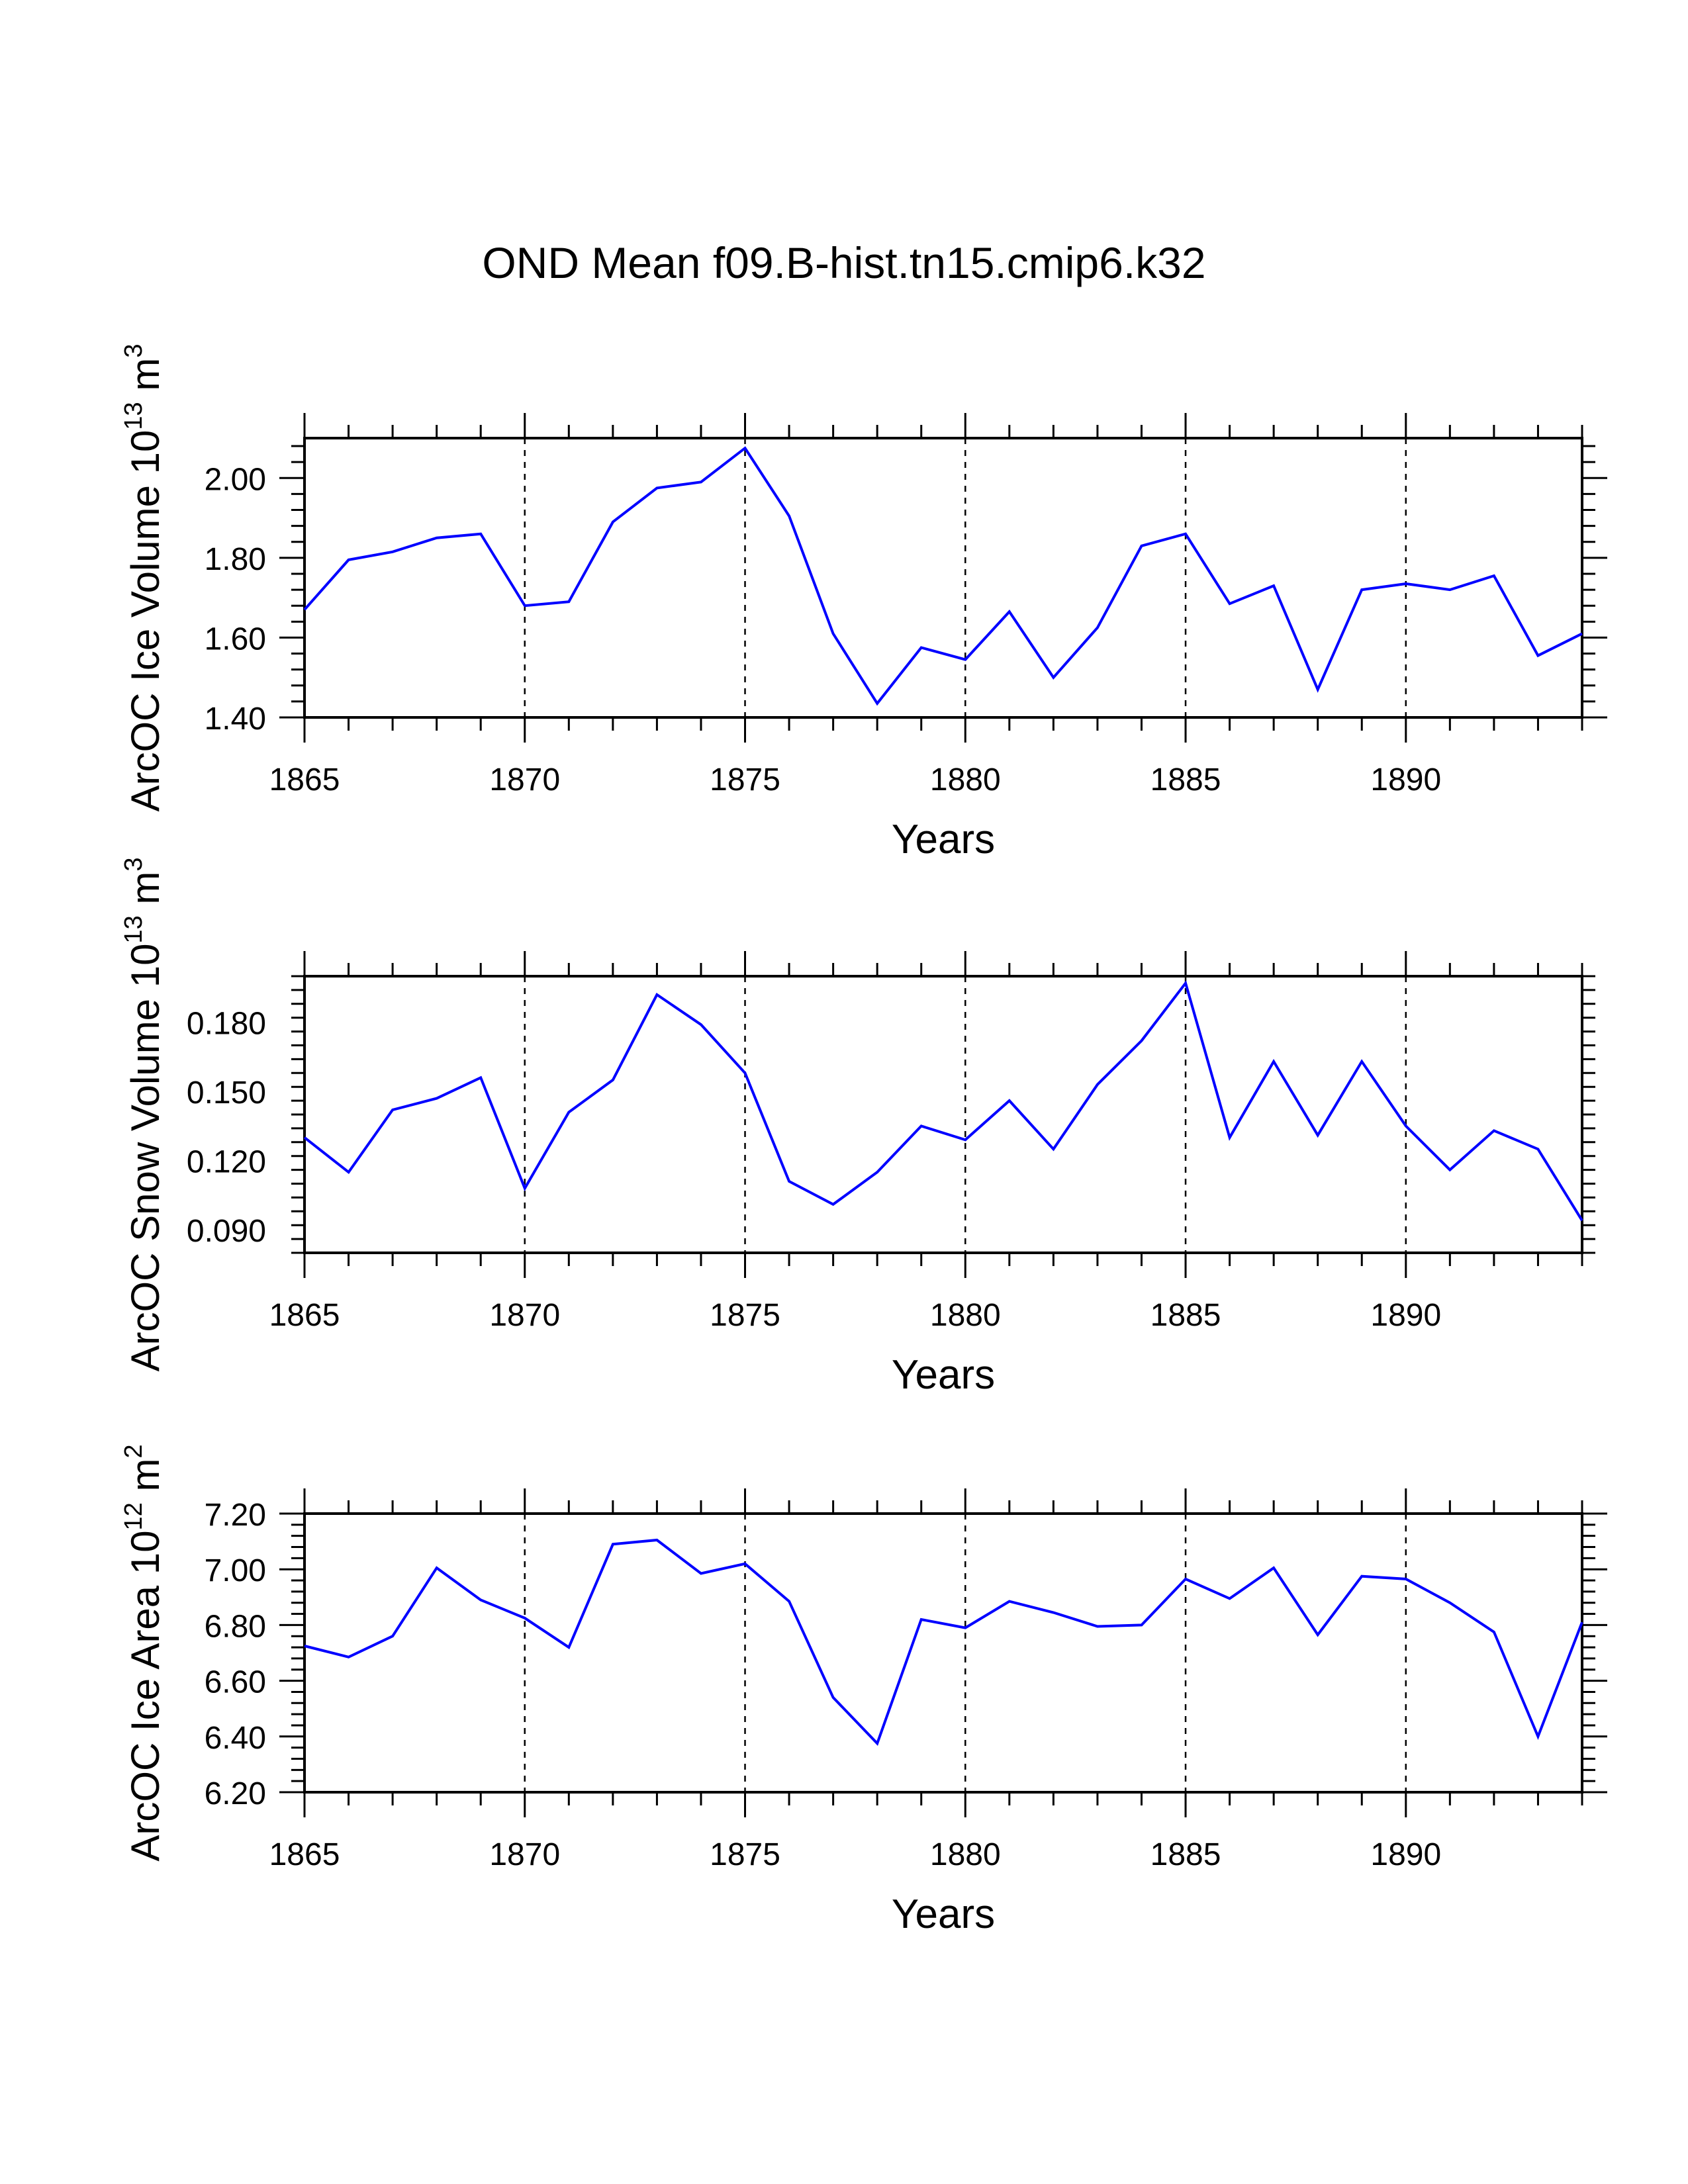 This screenshot has width=1688, height=2184. Describe the element at coordinates (226, 1231) in the screenshot. I see `y-tick-label: 0.090` at that location.